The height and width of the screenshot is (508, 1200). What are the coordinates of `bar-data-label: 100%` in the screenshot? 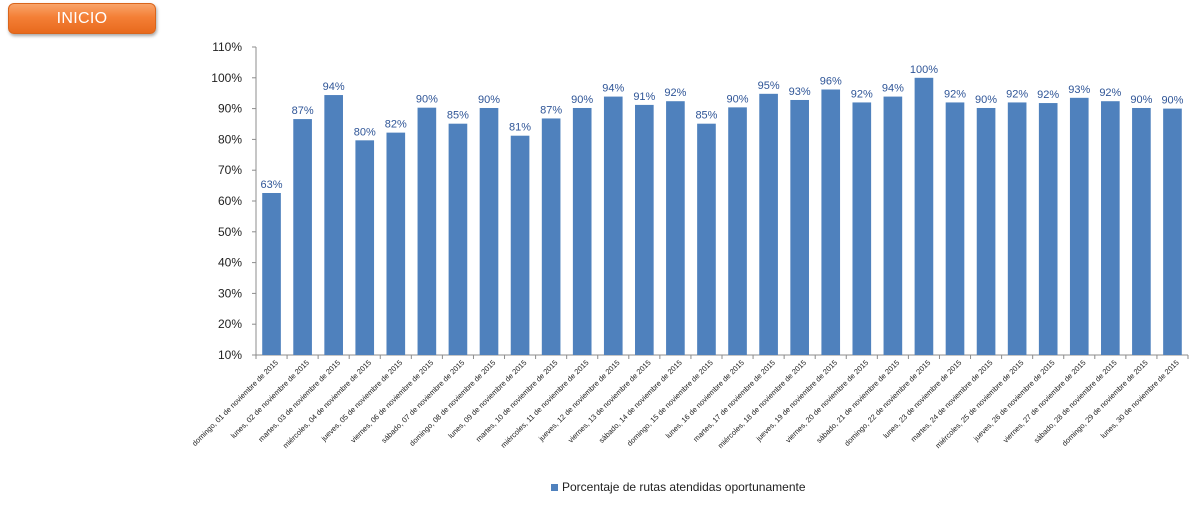 It's located at (924, 70).